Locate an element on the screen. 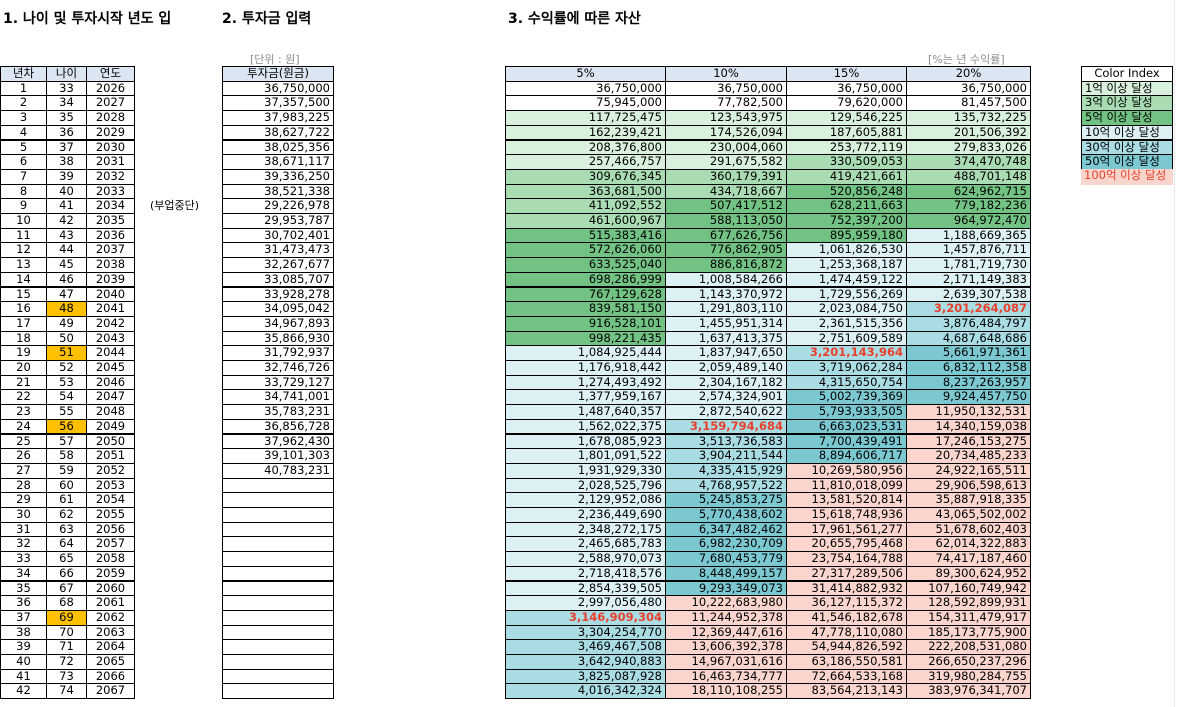 The width and height of the screenshot is (1180, 707). age-cell: 11 is located at coordinates (23, 235).